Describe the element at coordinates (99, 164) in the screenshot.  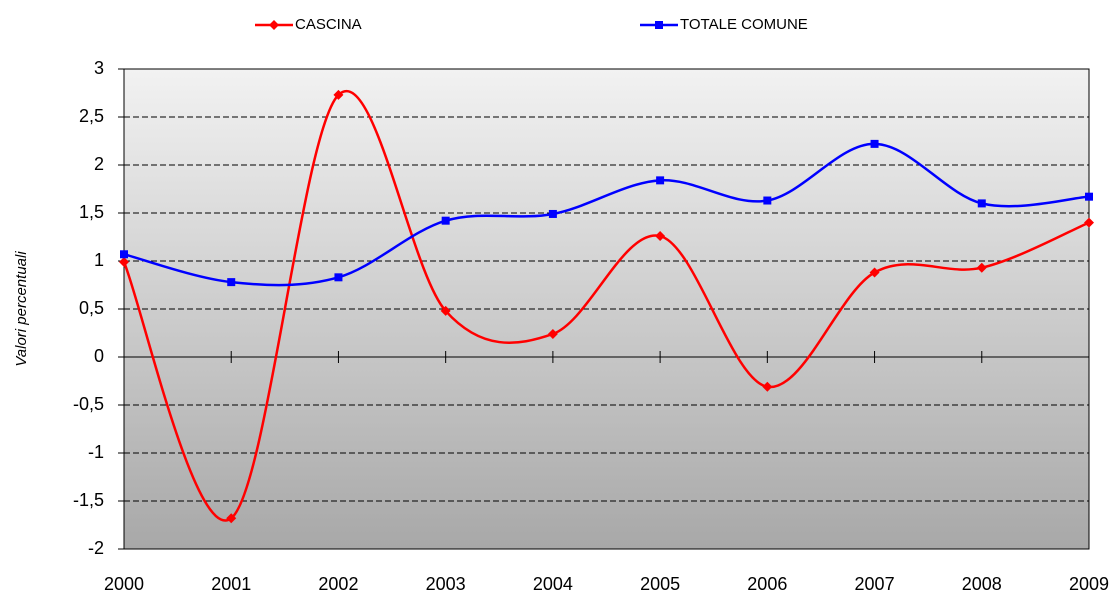
I see `y-tick-label: 2` at that location.